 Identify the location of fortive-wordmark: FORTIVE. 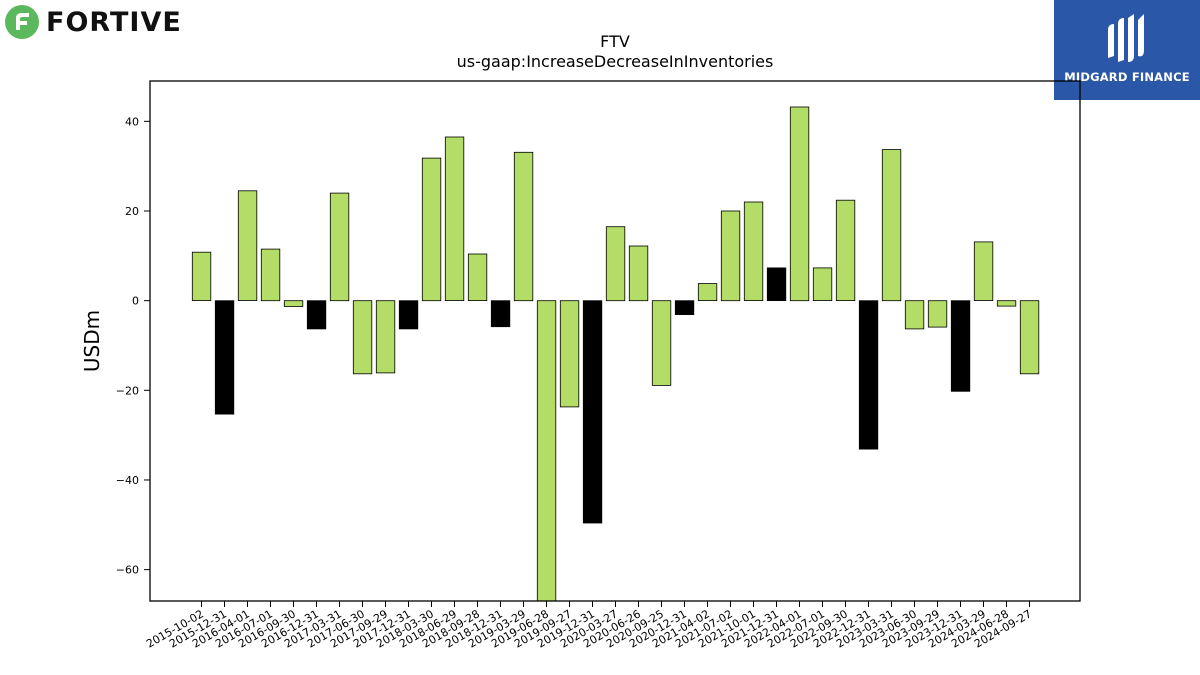
(114, 22).